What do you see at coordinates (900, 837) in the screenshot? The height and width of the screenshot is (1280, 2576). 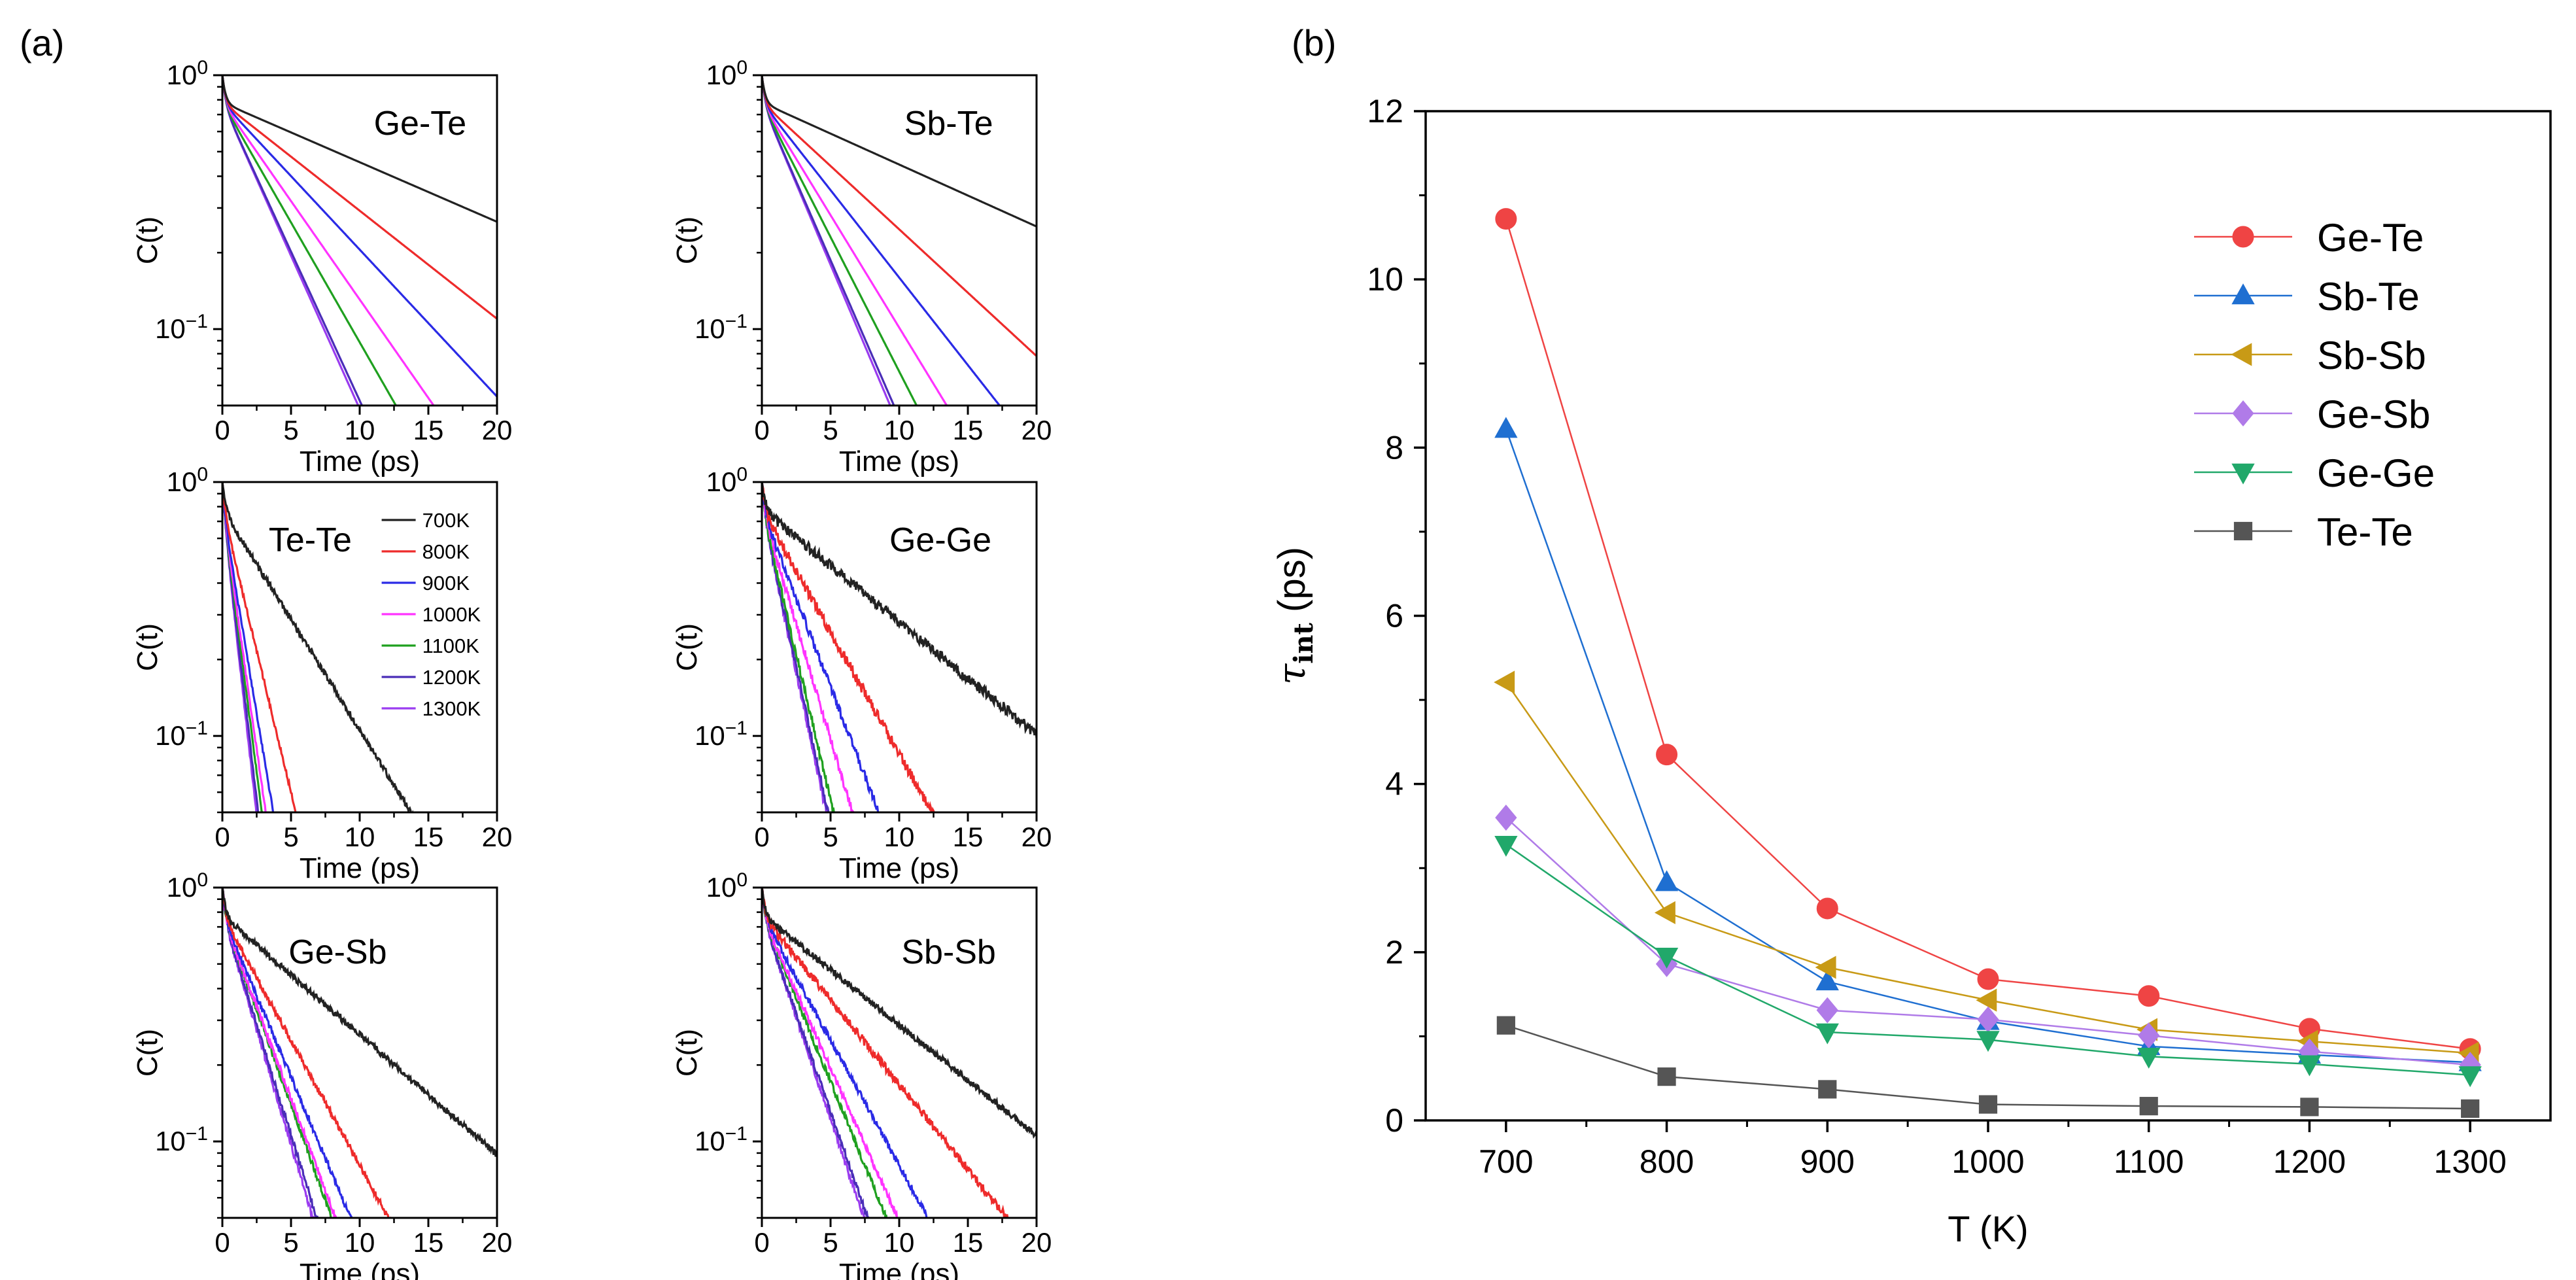 I see `x-tick-label-ge-ge: 10` at bounding box center [900, 837].